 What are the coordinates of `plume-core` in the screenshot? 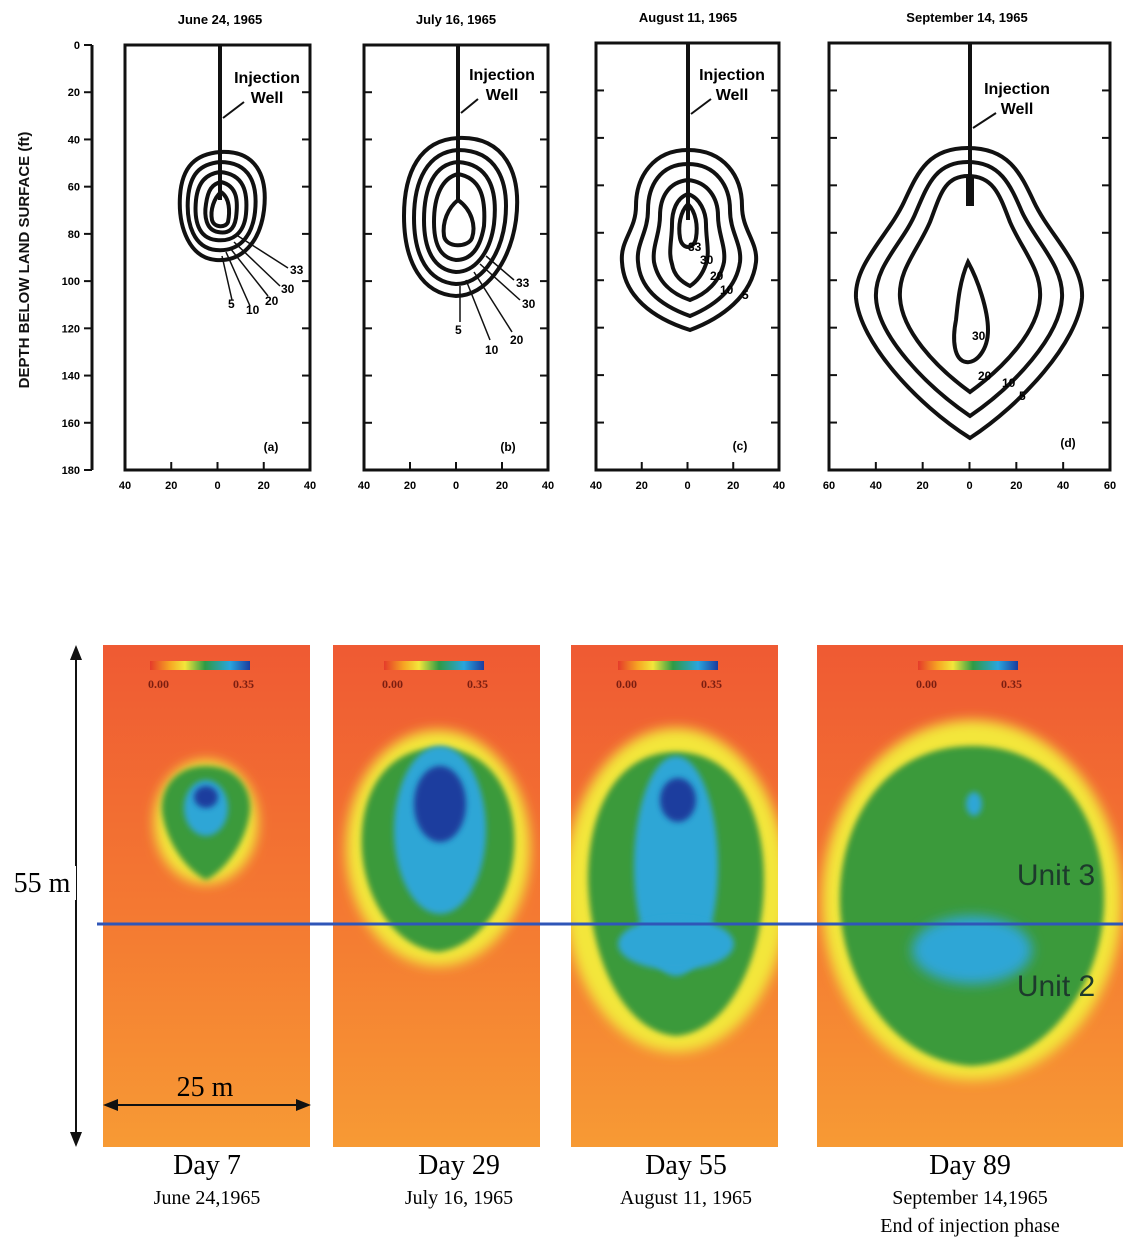 It's located at (972, 950).